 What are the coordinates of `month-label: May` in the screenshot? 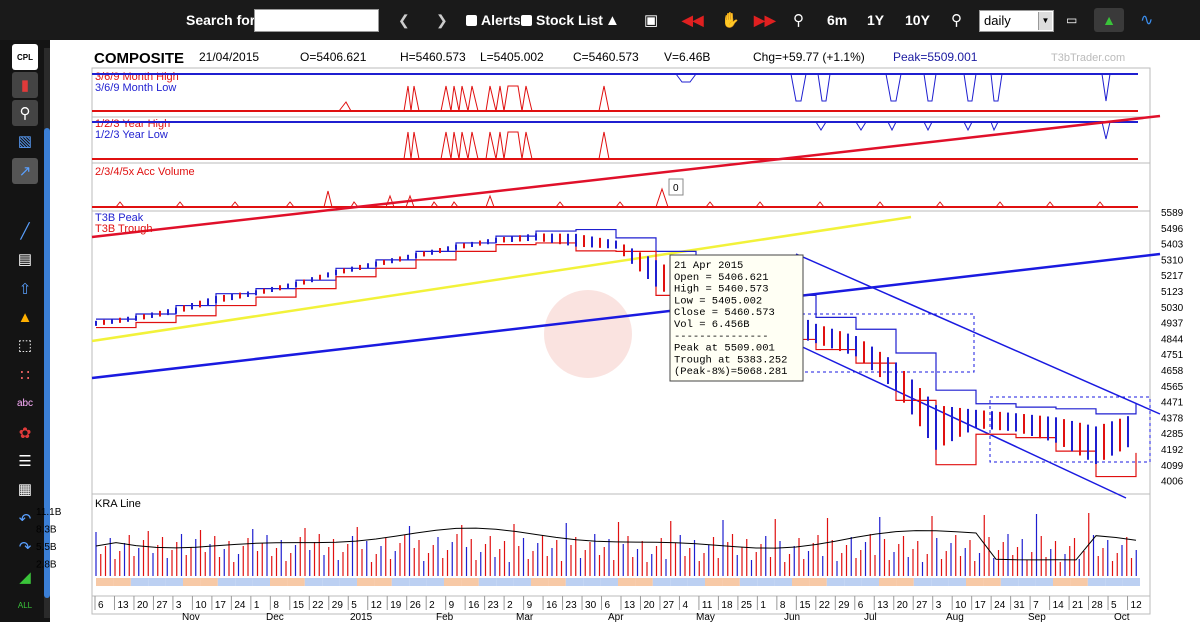 It's located at (705, 617).